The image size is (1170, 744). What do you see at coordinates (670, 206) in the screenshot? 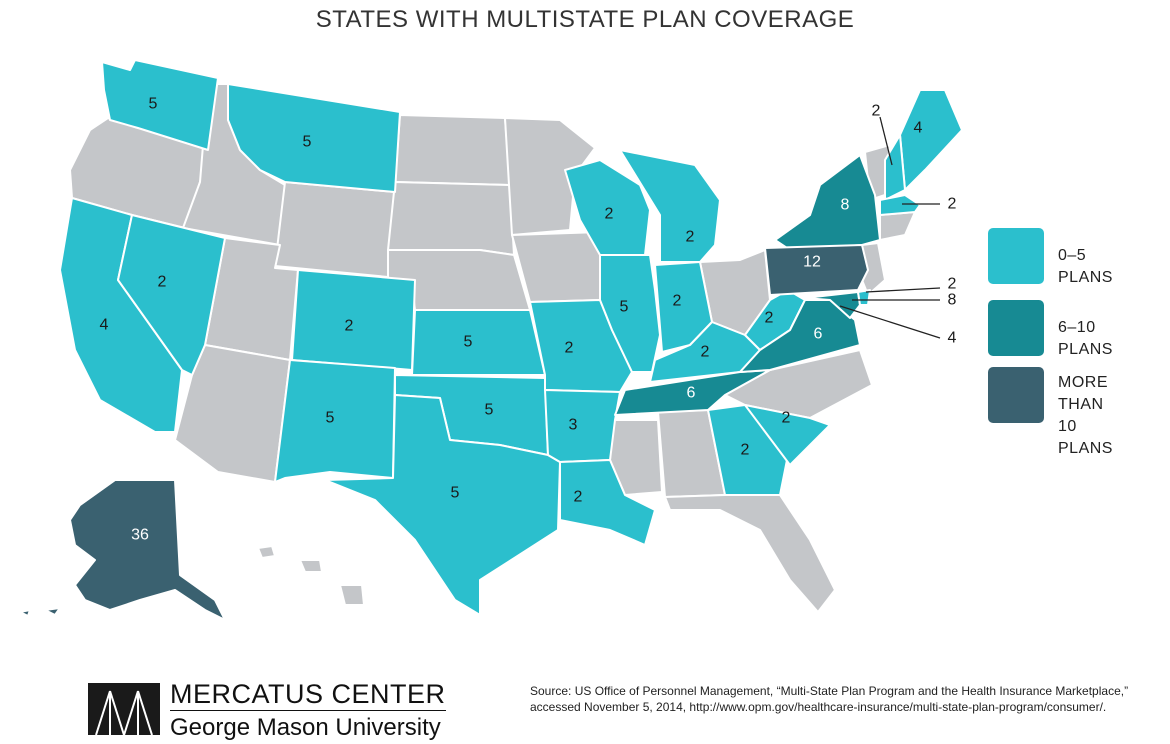
I see `state-mi` at bounding box center [670, 206].